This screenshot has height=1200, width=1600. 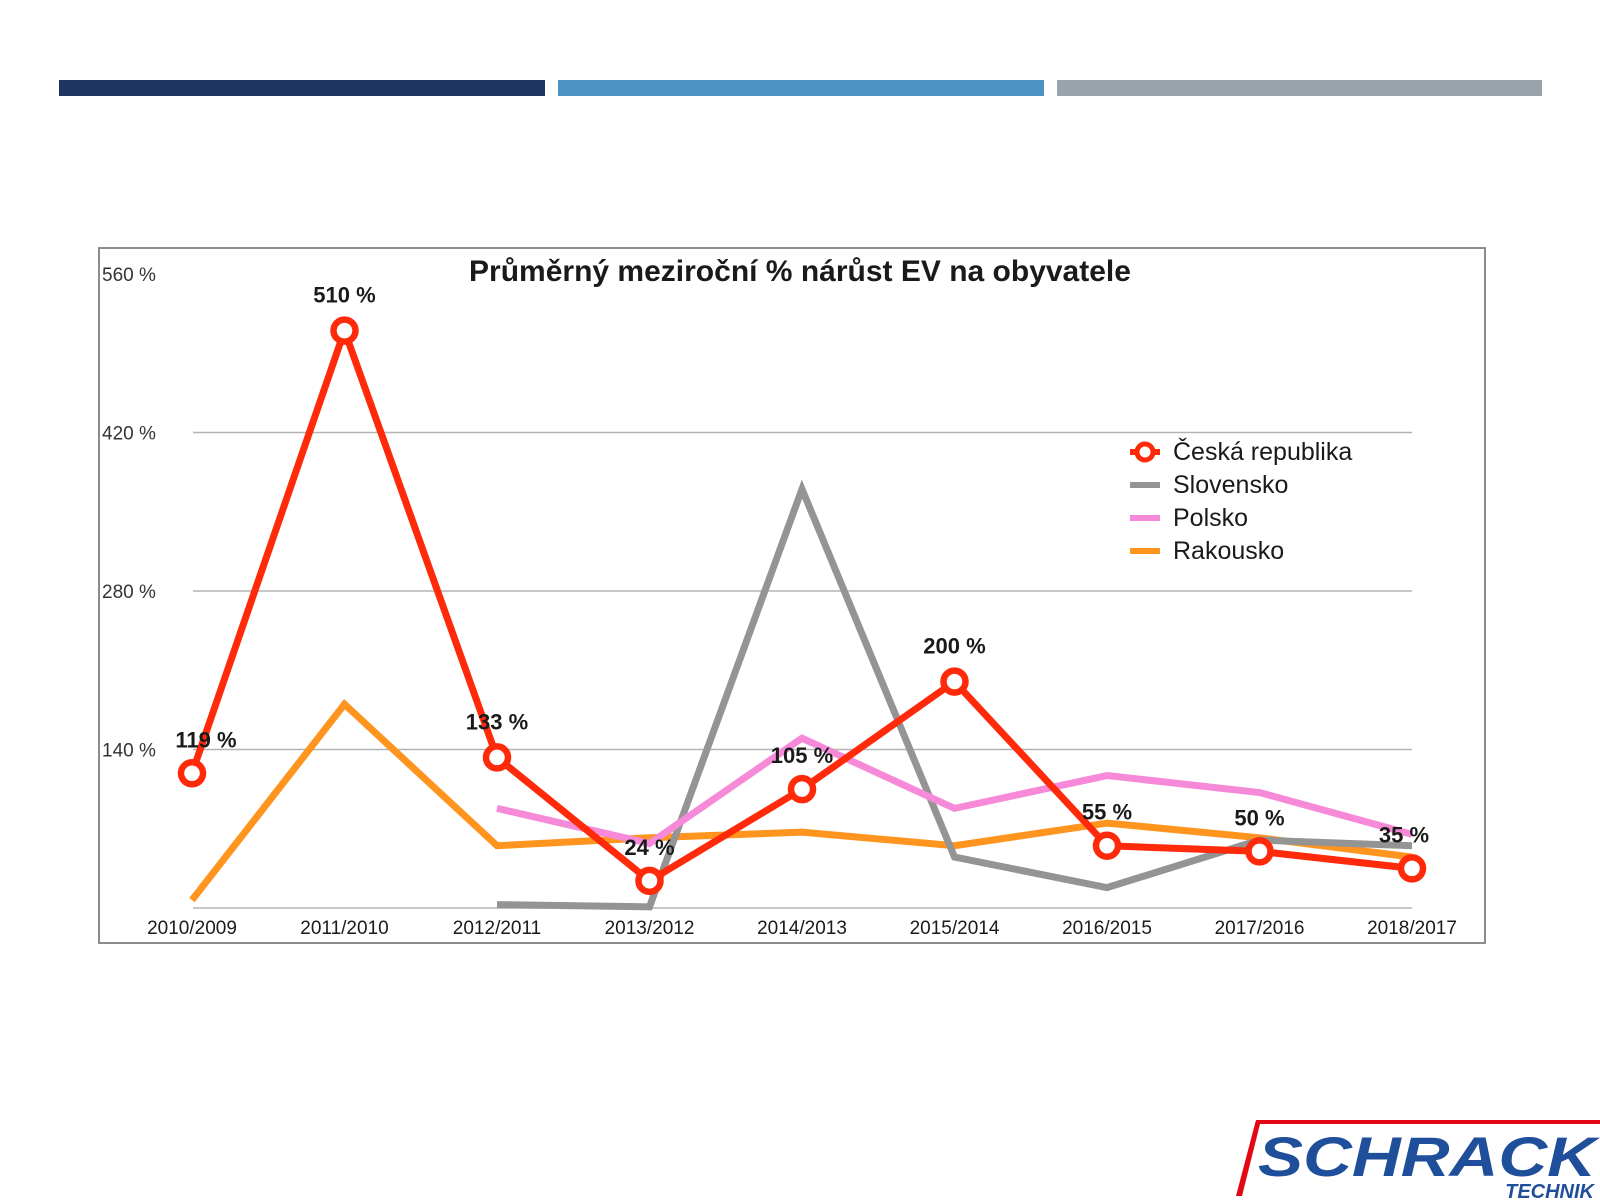 What do you see at coordinates (1210, 518) in the screenshot?
I see `legend-label: Polsko` at bounding box center [1210, 518].